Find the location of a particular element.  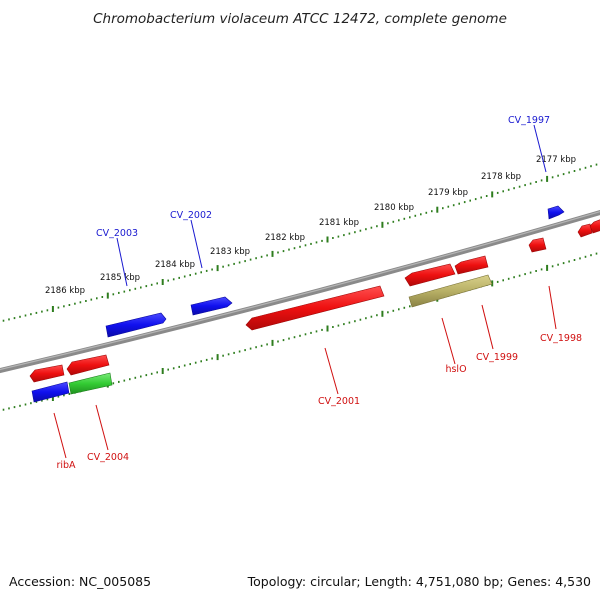

tick-label-2178: 2178 kbp is located at coordinates (501, 177).